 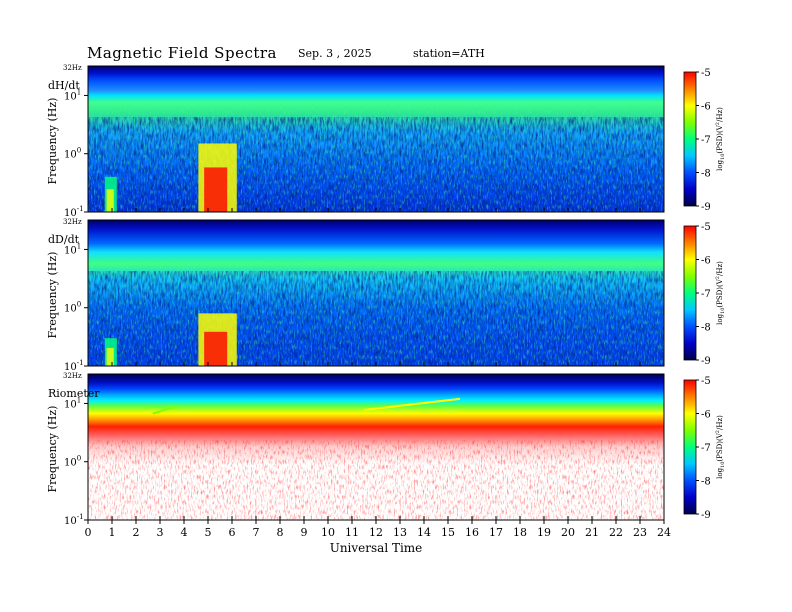 What do you see at coordinates (352, 532) in the screenshot?
I see `x-tick-label: 11` at bounding box center [352, 532].